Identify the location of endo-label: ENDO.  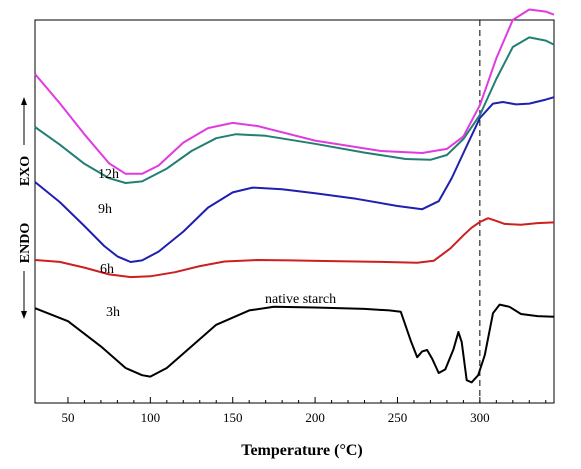
(25, 243).